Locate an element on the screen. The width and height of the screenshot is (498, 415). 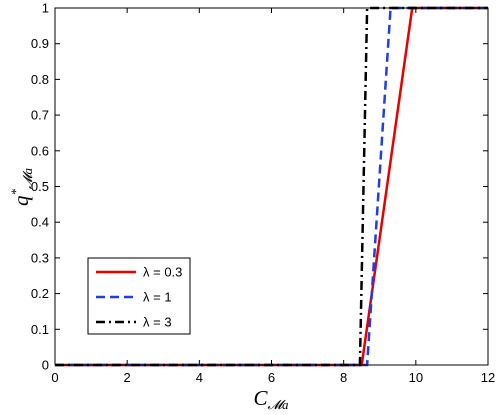
x-tick-label: 8 is located at coordinates (343, 377).